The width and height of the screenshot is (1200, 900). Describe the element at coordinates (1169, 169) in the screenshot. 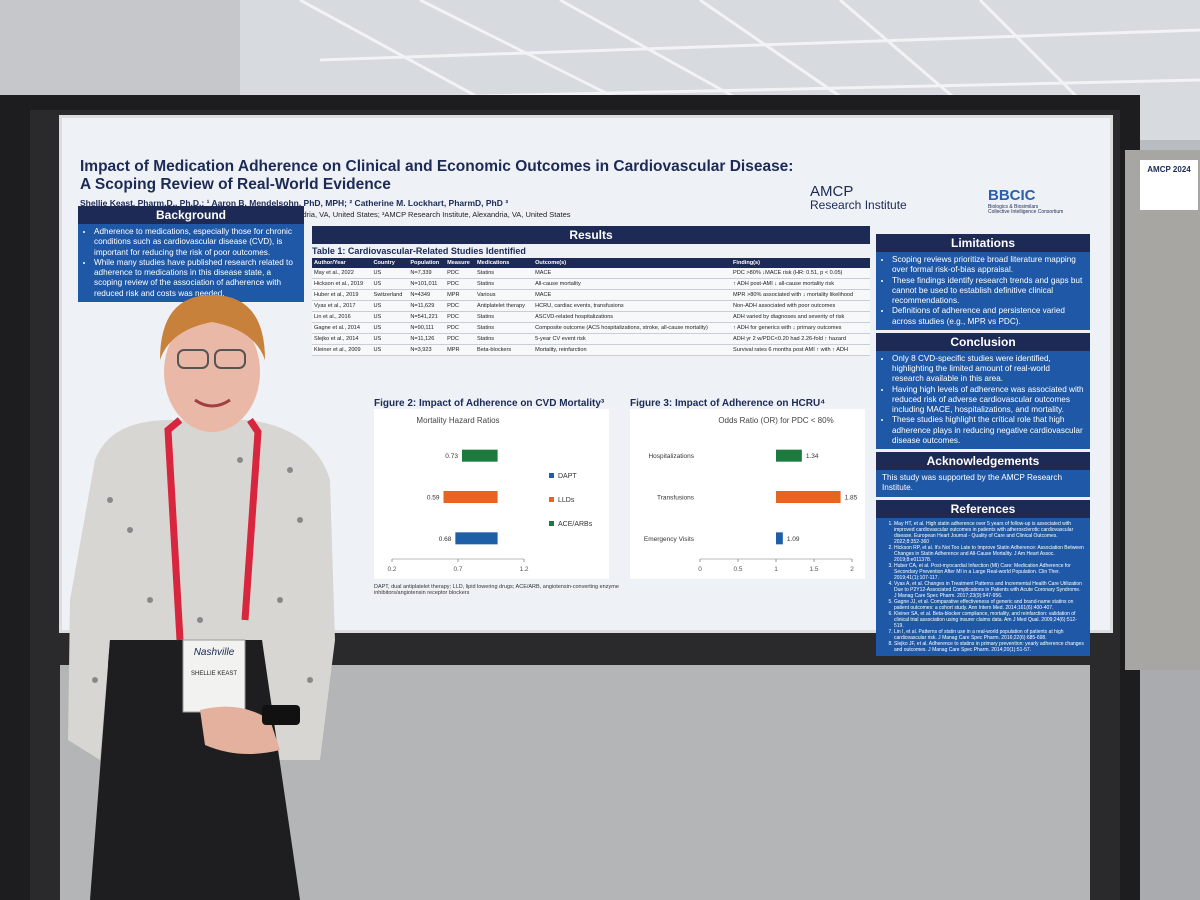

I see `sign-text: AMCP 2024` at that location.